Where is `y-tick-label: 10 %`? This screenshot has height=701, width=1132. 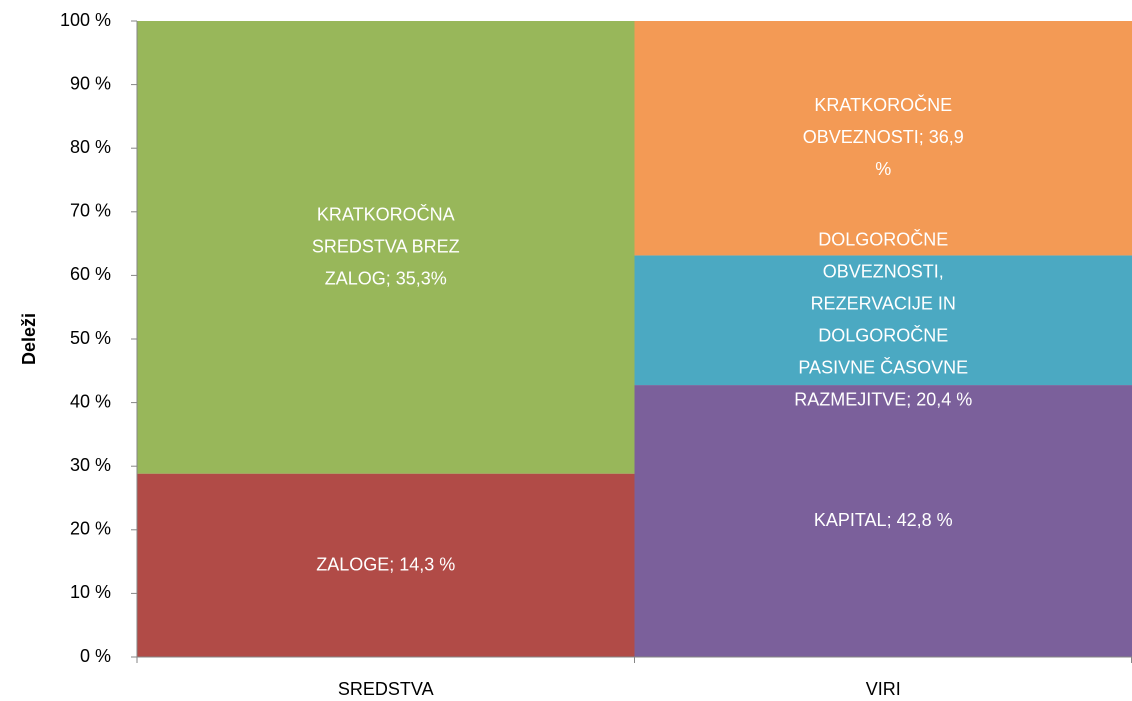
y-tick-label: 10 % is located at coordinates (90, 592).